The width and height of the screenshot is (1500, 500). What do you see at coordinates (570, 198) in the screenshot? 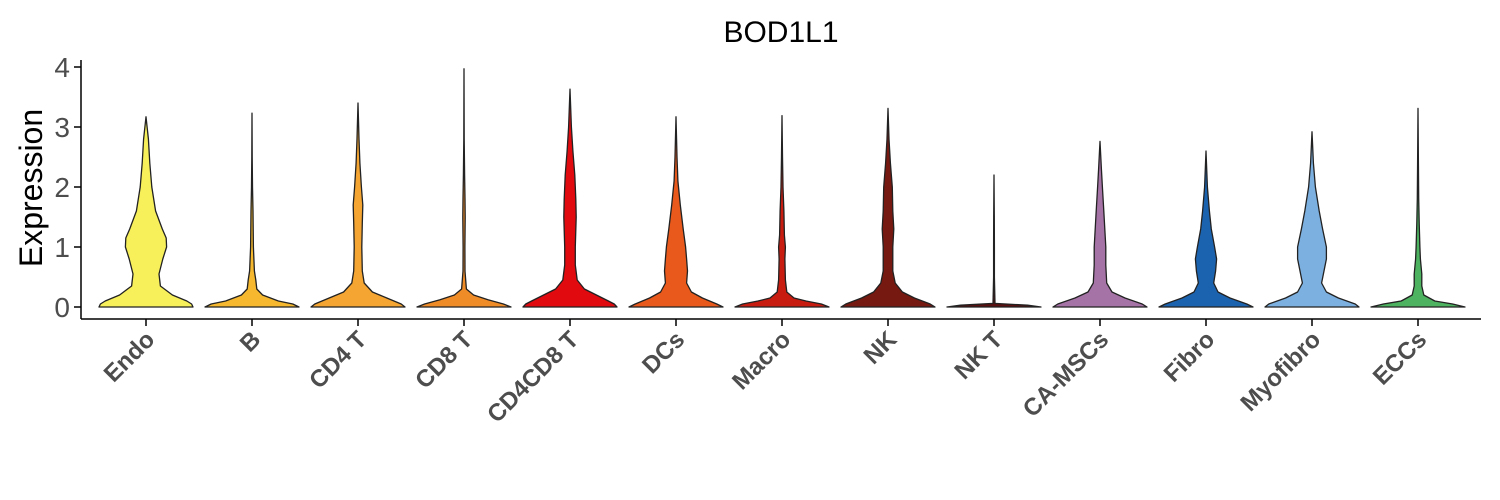
I see `violin-cd4cd8-t` at bounding box center [570, 198].